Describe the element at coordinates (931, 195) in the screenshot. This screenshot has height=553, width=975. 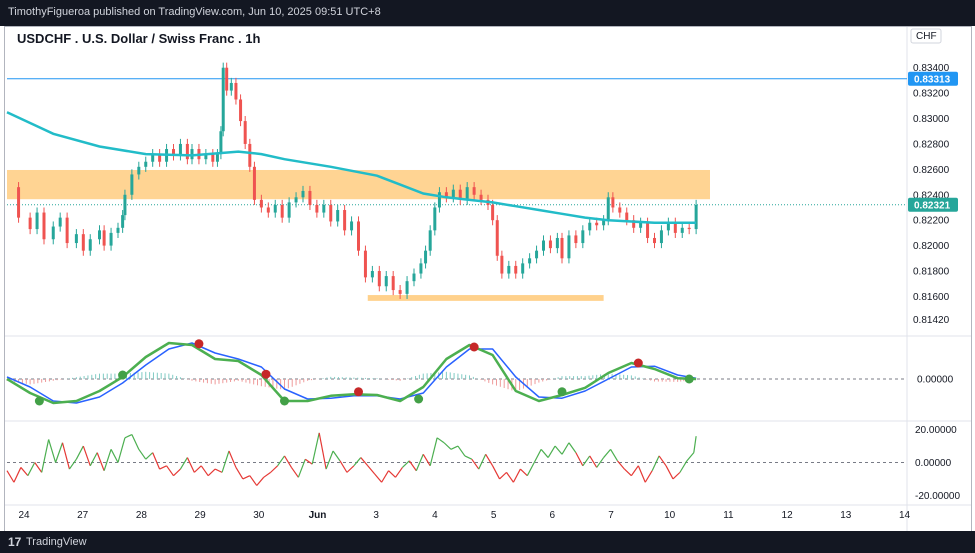
I see `price-tick-label: 0.82400` at that location.